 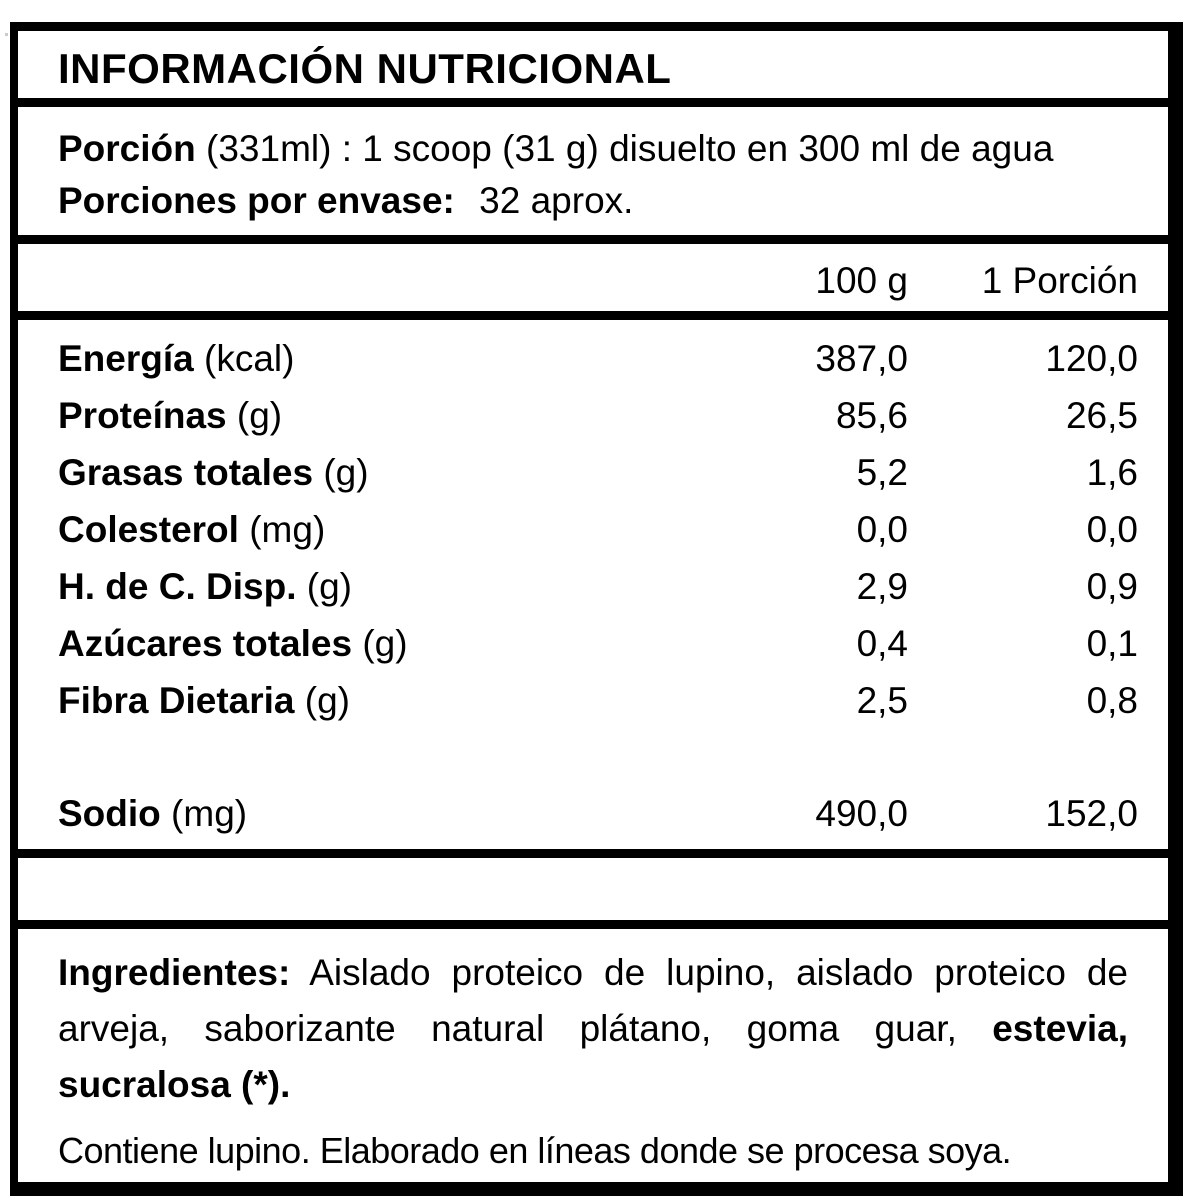 What do you see at coordinates (556, 200) in the screenshot?
I see `servings-value: 32 aprox.` at bounding box center [556, 200].